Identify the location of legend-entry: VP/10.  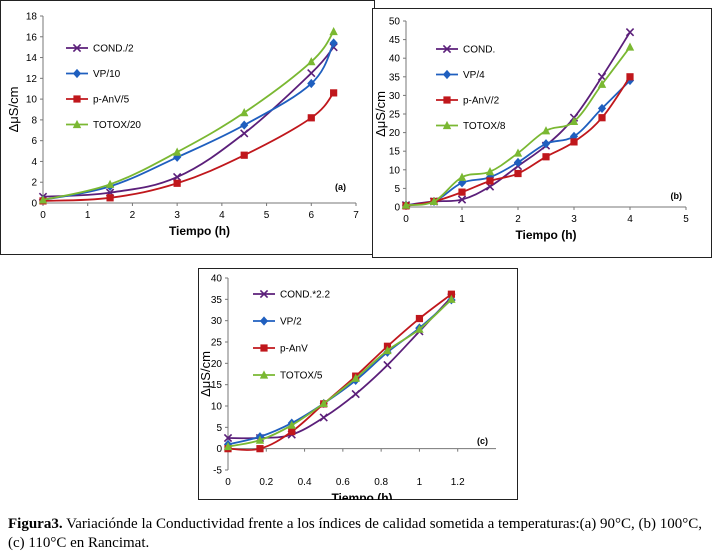
(93, 74).